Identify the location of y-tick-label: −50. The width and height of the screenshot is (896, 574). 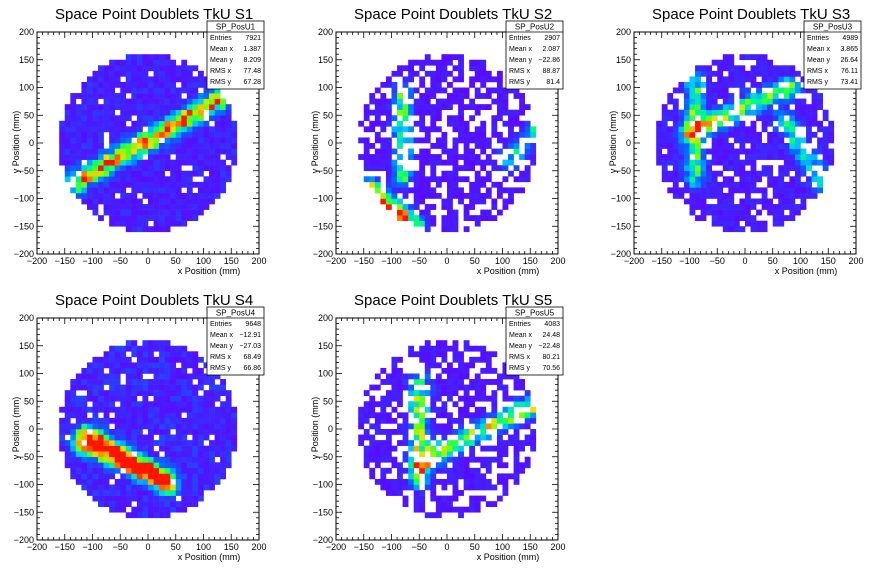
(325, 171).